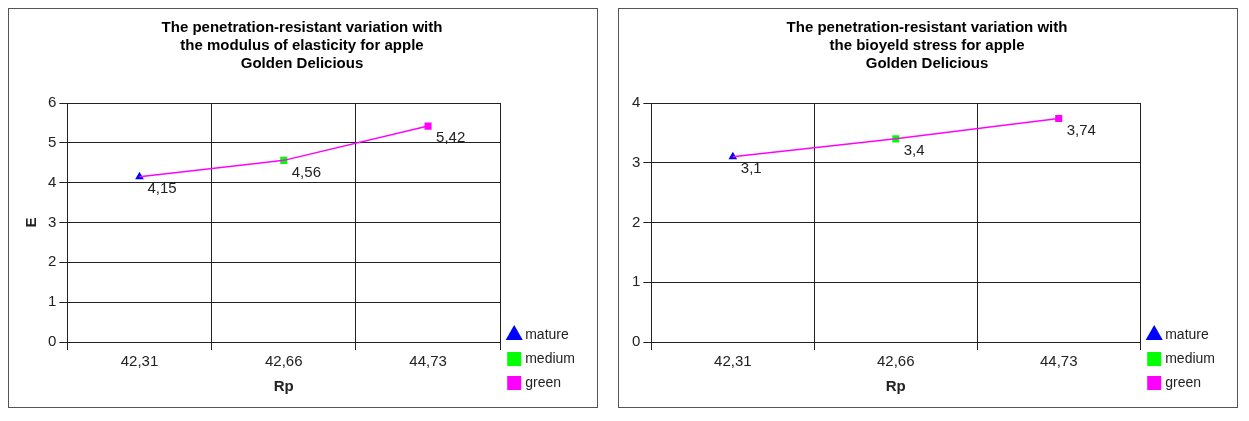  Describe the element at coordinates (52, 141) in the screenshot. I see `y-tick-label: 5` at that location.